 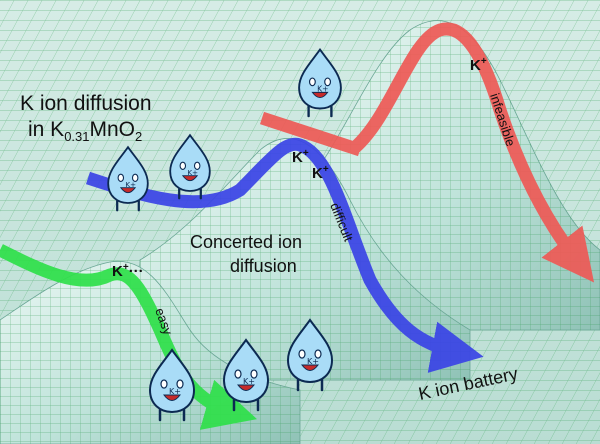 I want to click on svg-text: in K0.31MnO2, so click(x=85, y=131).